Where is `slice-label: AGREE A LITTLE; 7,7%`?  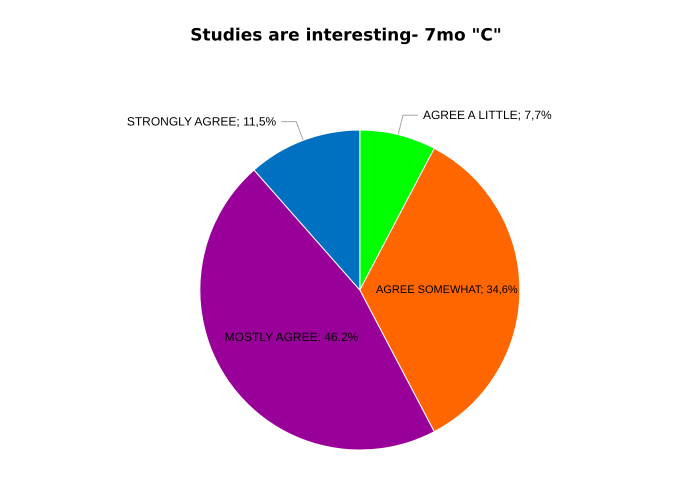
slice-label: AGREE A LITTLE; 7,7% is located at coordinates (487, 115).